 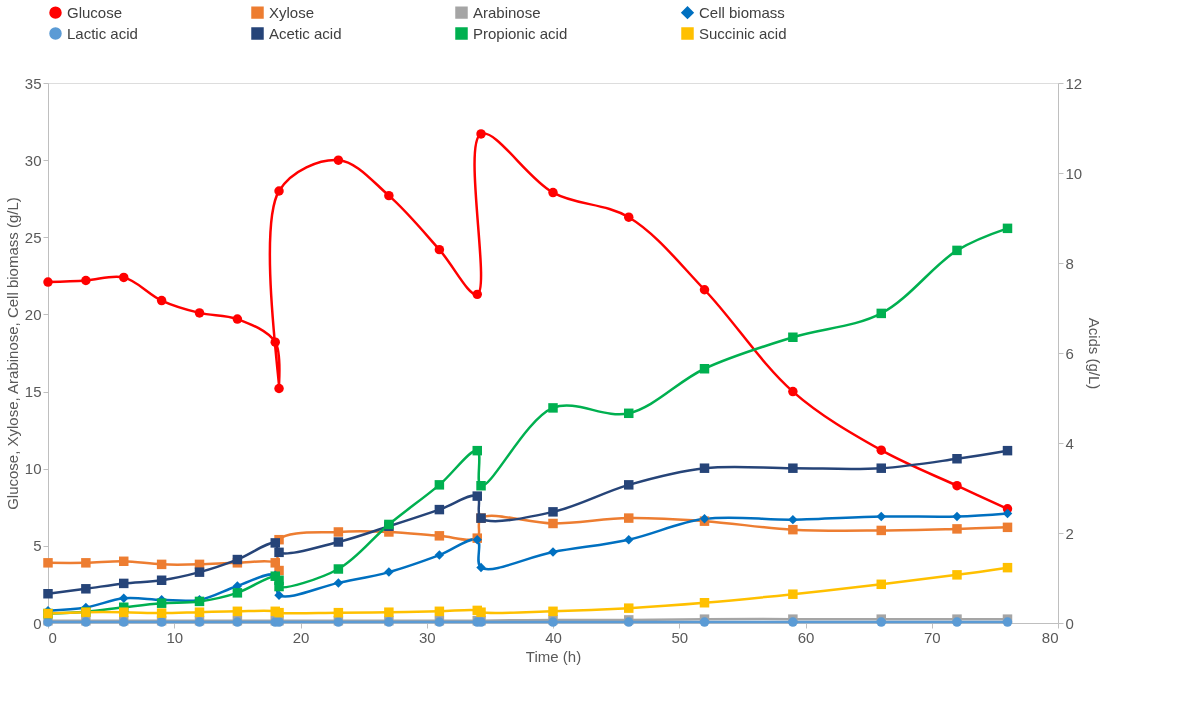 I want to click on x-axis-title: Time (h), so click(x=553, y=656).